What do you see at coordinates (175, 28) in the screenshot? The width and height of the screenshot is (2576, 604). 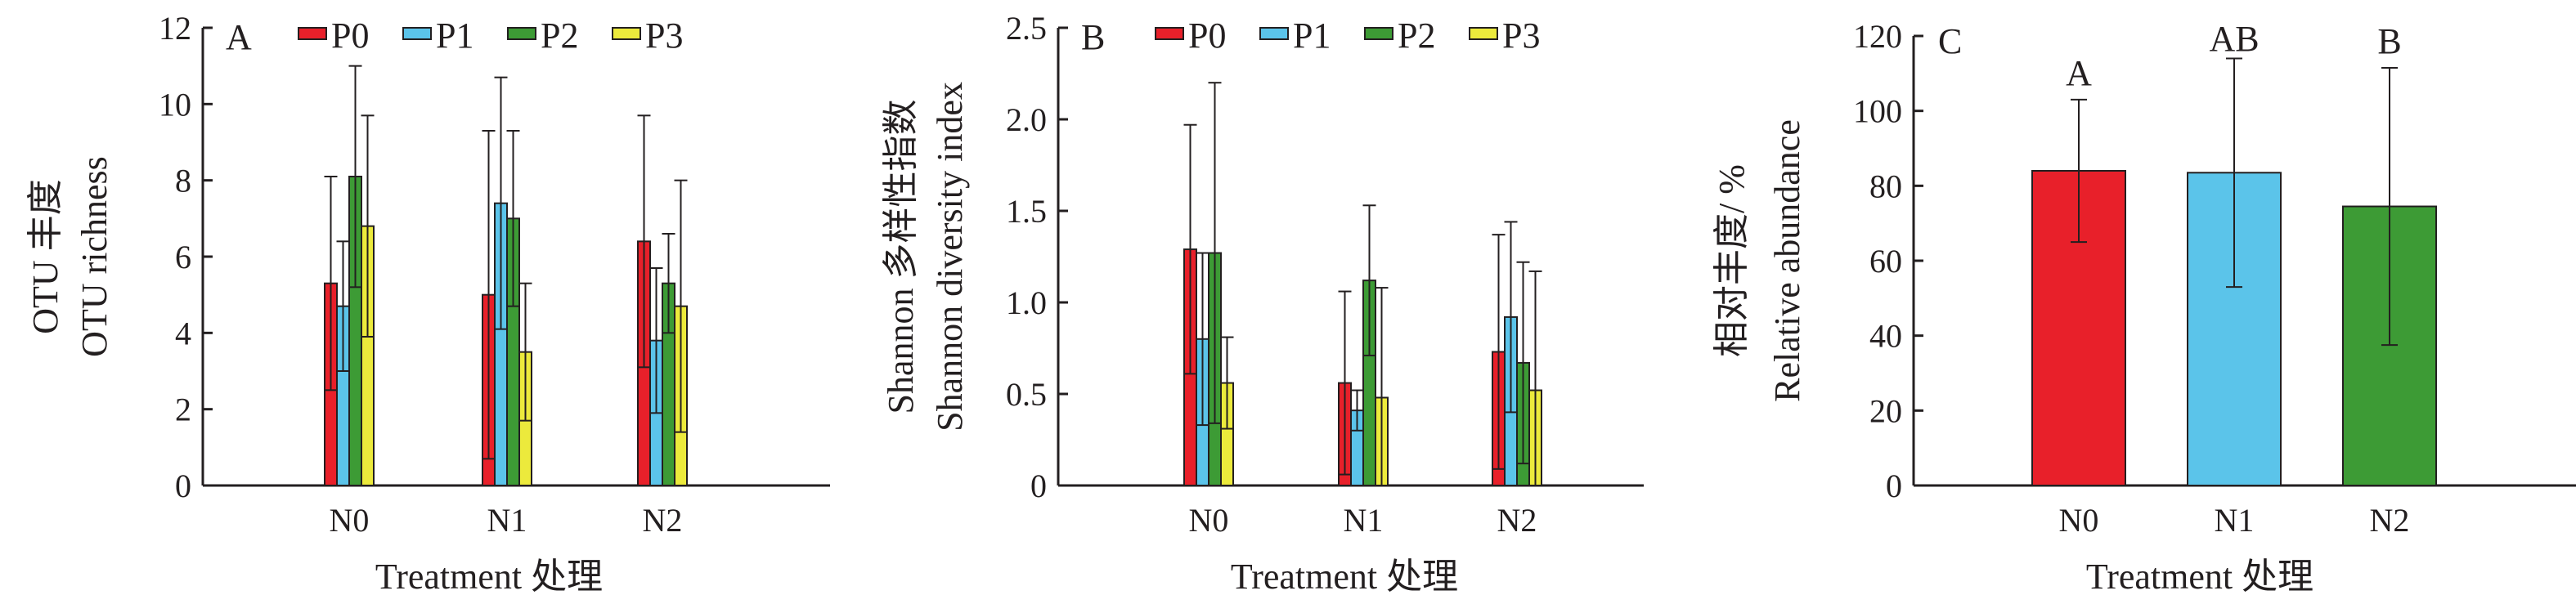 I see `y-tick-label: 12` at bounding box center [175, 28].